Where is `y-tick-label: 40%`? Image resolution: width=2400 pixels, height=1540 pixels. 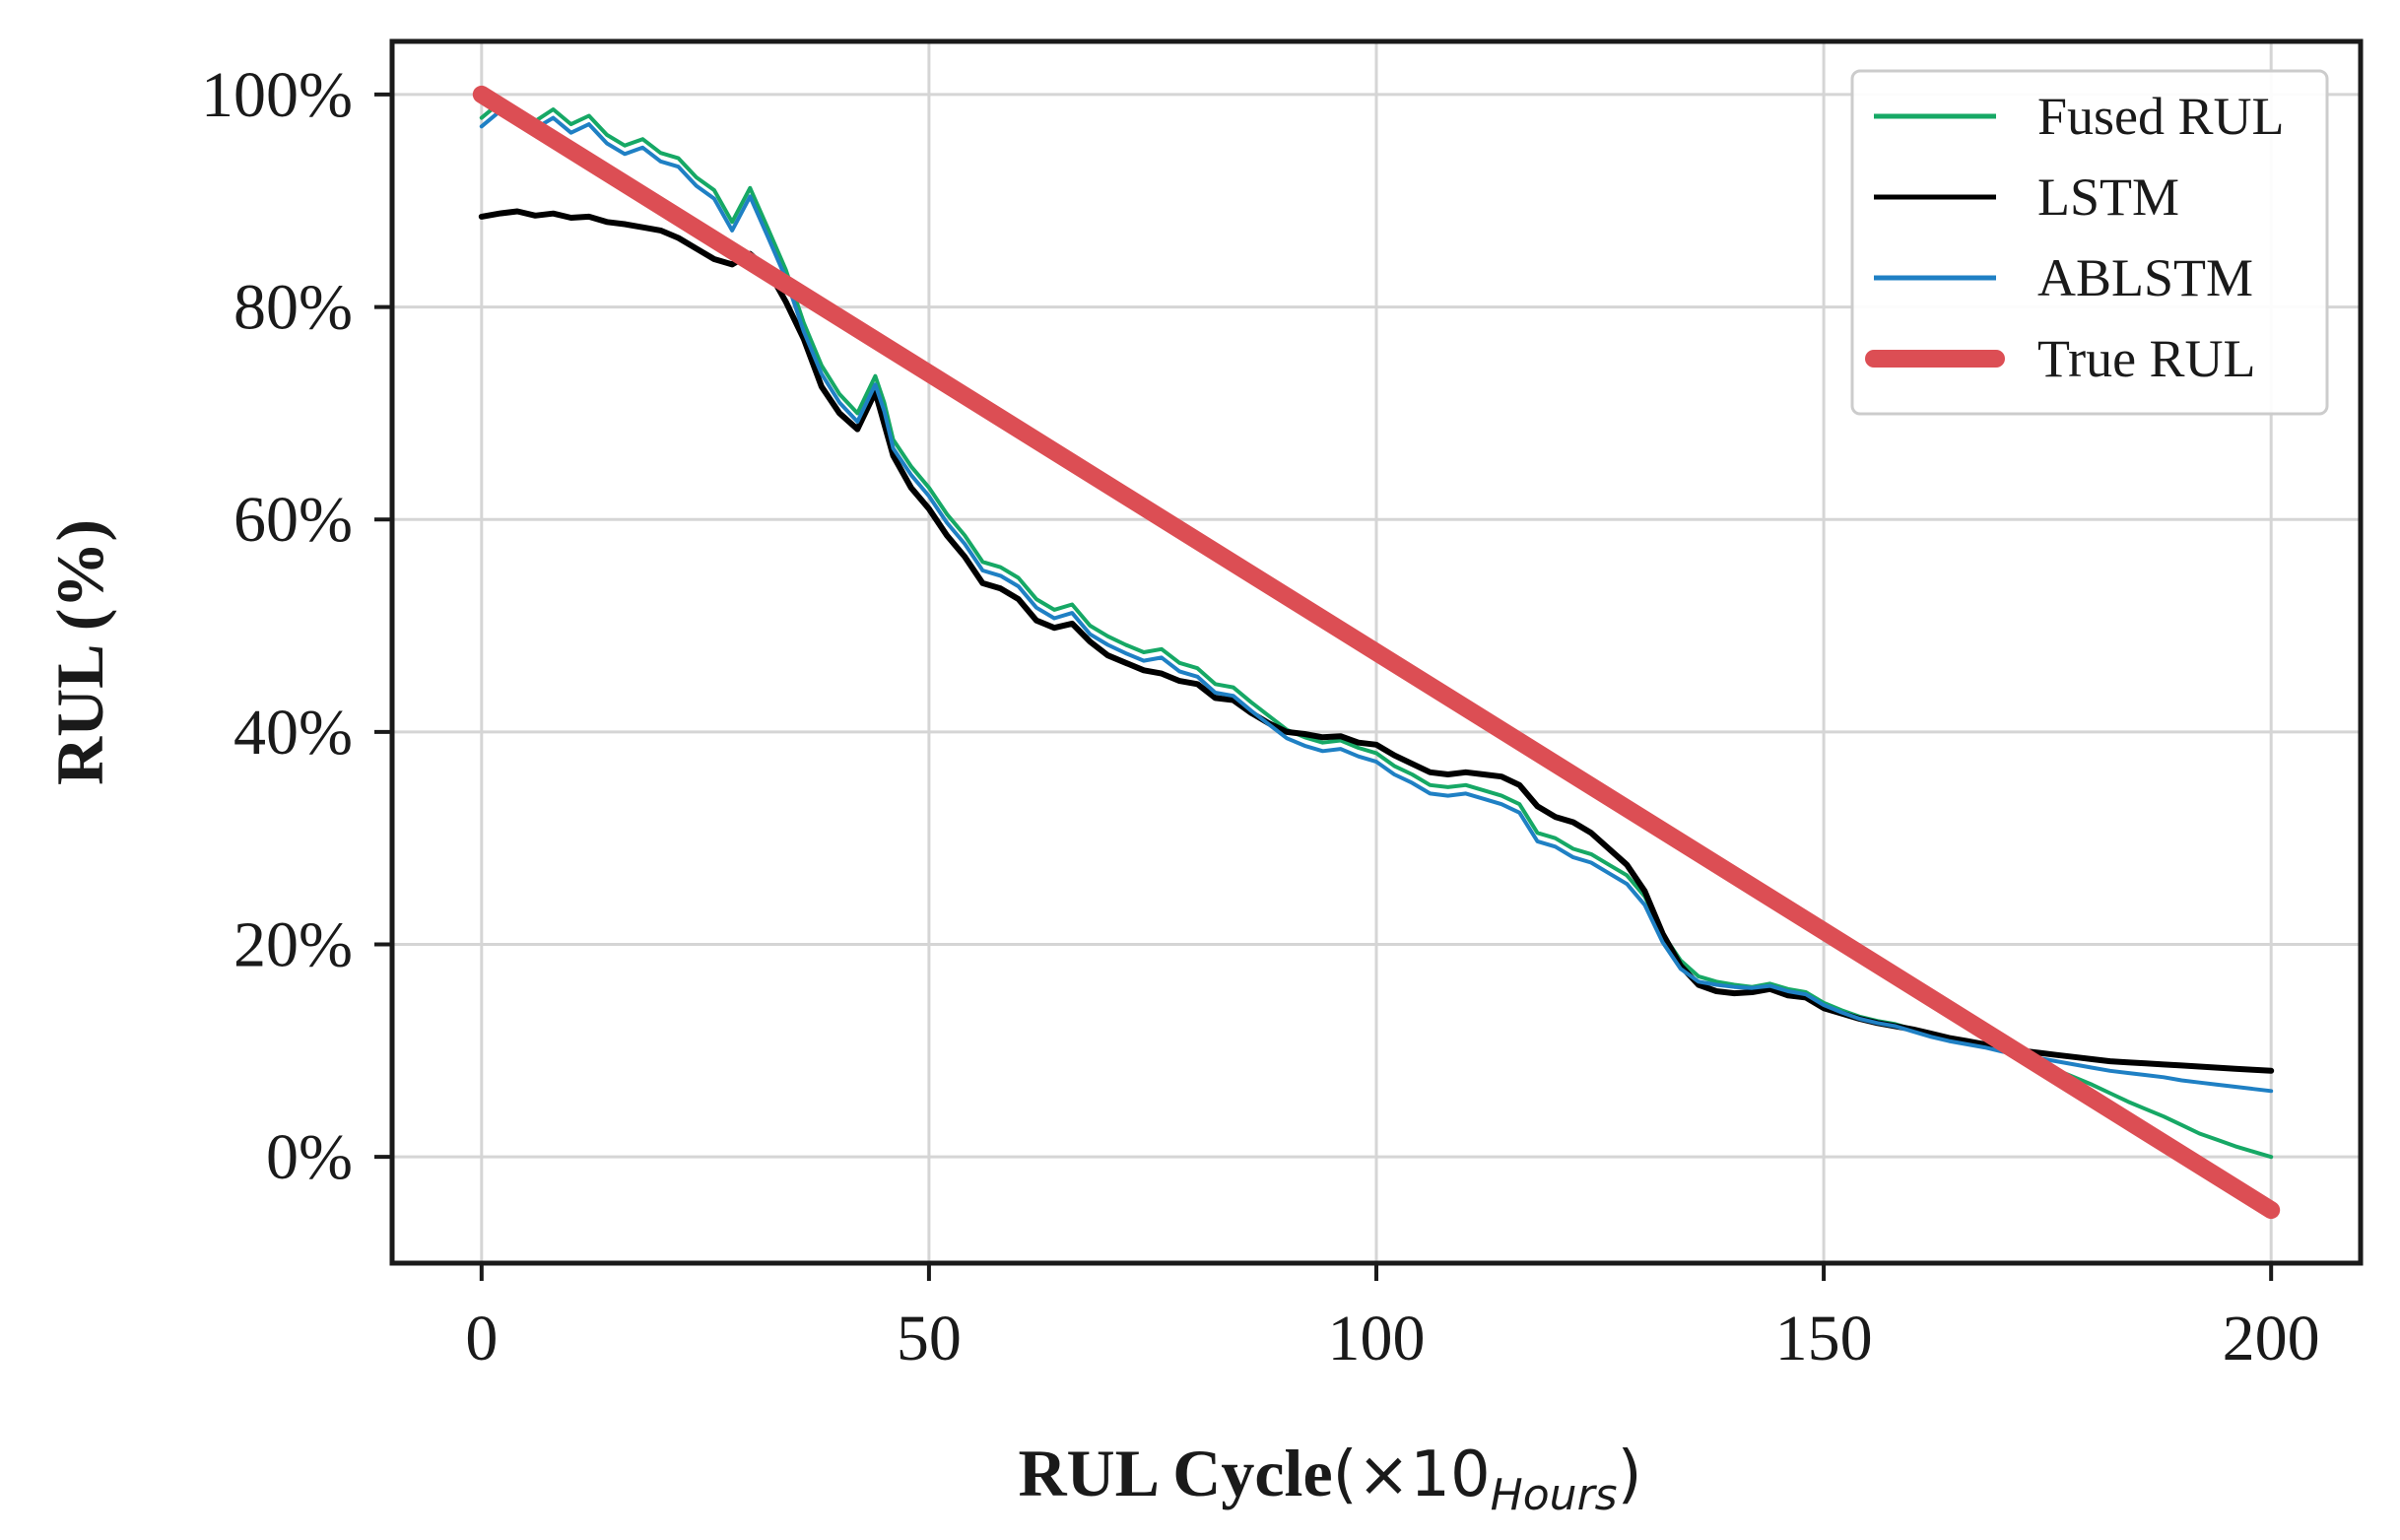 y-tick-label: 40% is located at coordinates (293, 733).